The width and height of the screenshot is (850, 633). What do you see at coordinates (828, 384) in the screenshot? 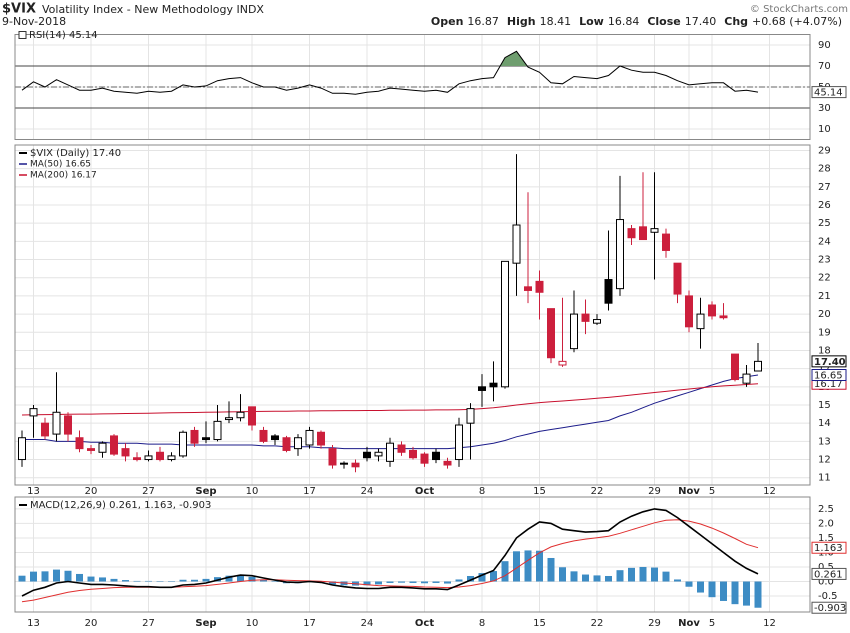
I see `last-value-label: 16.17` at bounding box center [828, 384].